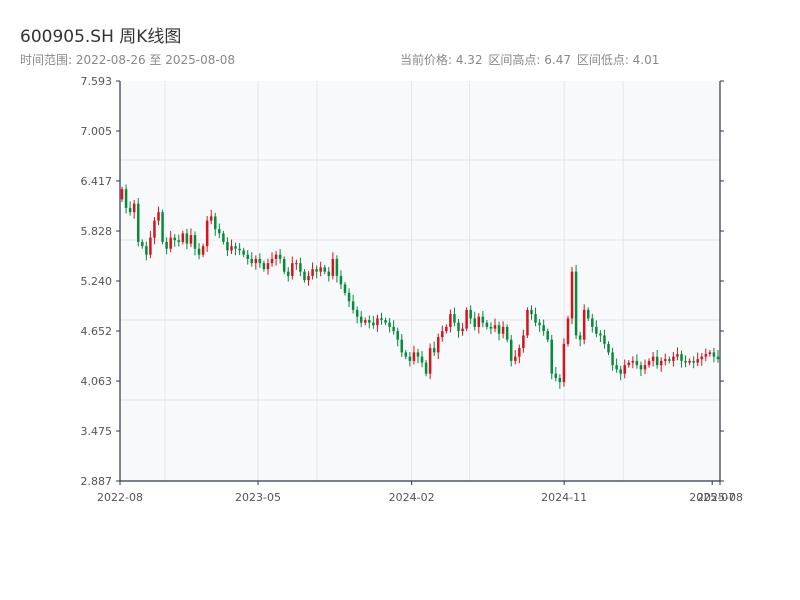 This screenshot has height=600, width=800. I want to click on x-tick-label: 2025-08, so click(720, 497).